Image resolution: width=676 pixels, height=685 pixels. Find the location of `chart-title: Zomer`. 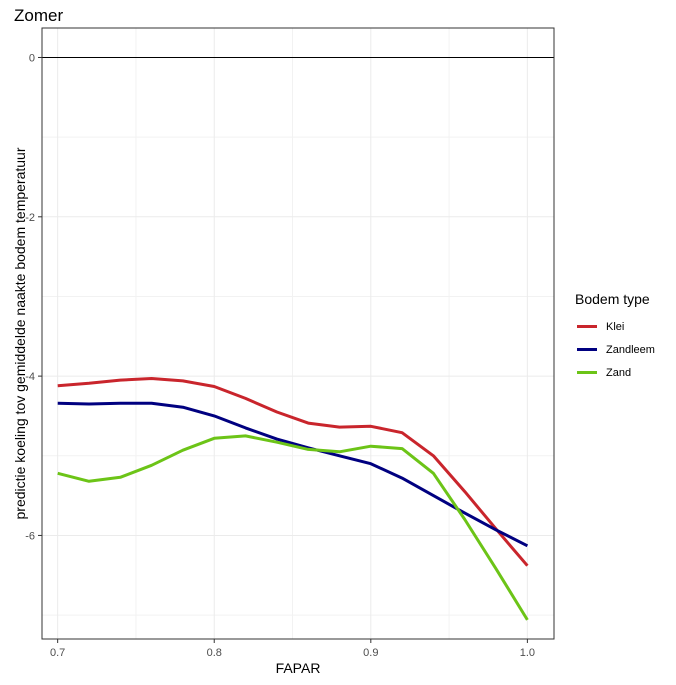

chart-title: Zomer is located at coordinates (39, 15).